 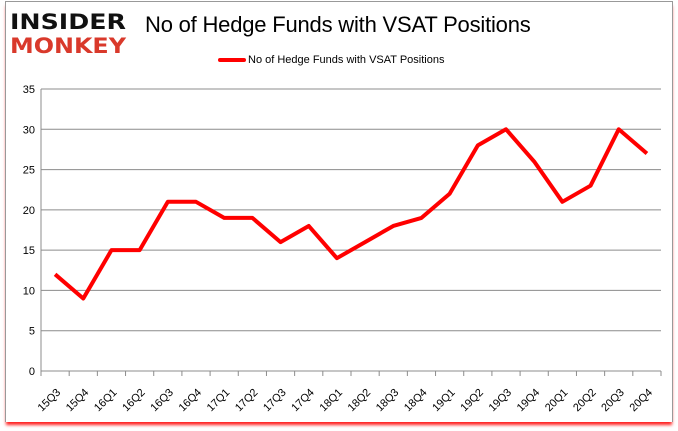 I want to click on insider-monkey-logo: INSIDER MONKEY, so click(x=68, y=33).